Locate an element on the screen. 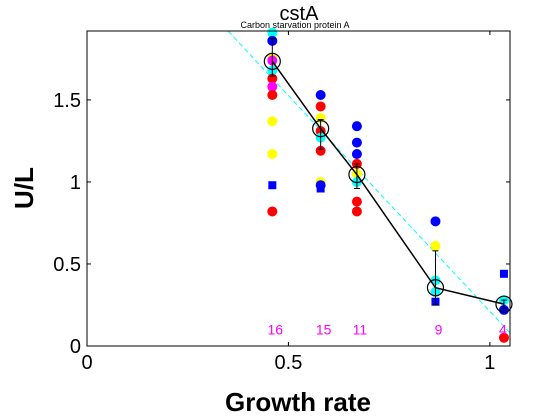 The image size is (560, 420). chart-subtitle: Carbon starvation protein A is located at coordinates (294, 25).